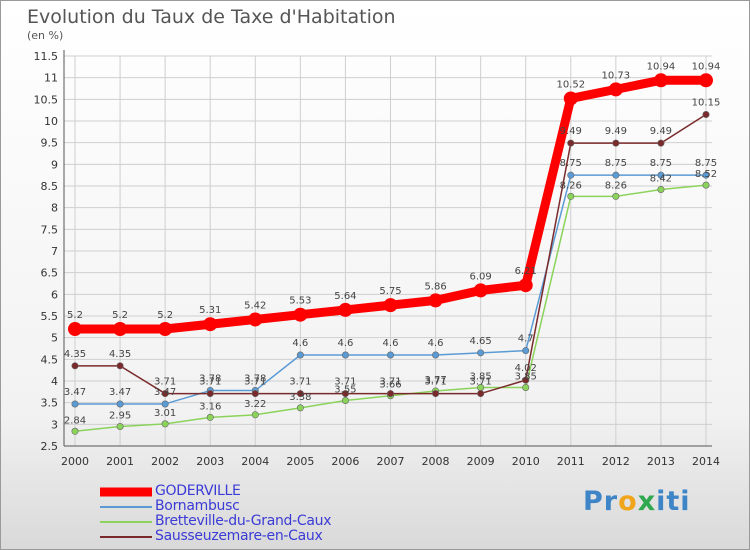 The width and height of the screenshot is (750, 550). I want to click on data-label: 3.66, so click(390, 385).